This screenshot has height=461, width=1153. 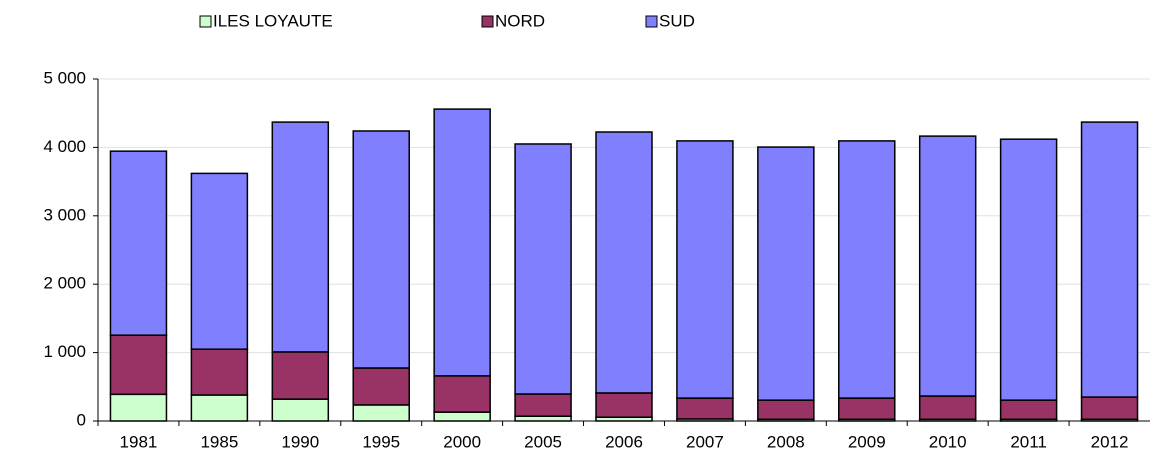 What do you see at coordinates (219, 441) in the screenshot?
I see `x-tick-label: 1985` at bounding box center [219, 441].